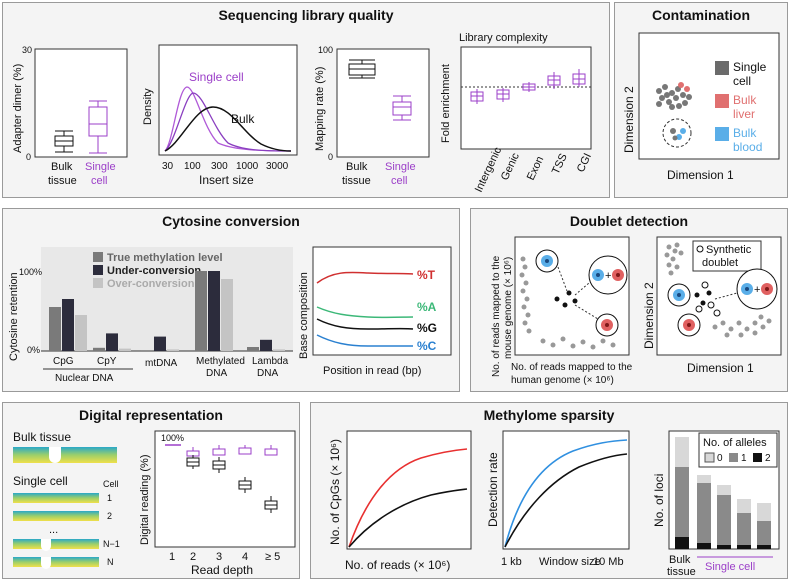  Describe the element at coordinates (98, 270) in the screenshot. I see `legend-swatch-under` at that location.